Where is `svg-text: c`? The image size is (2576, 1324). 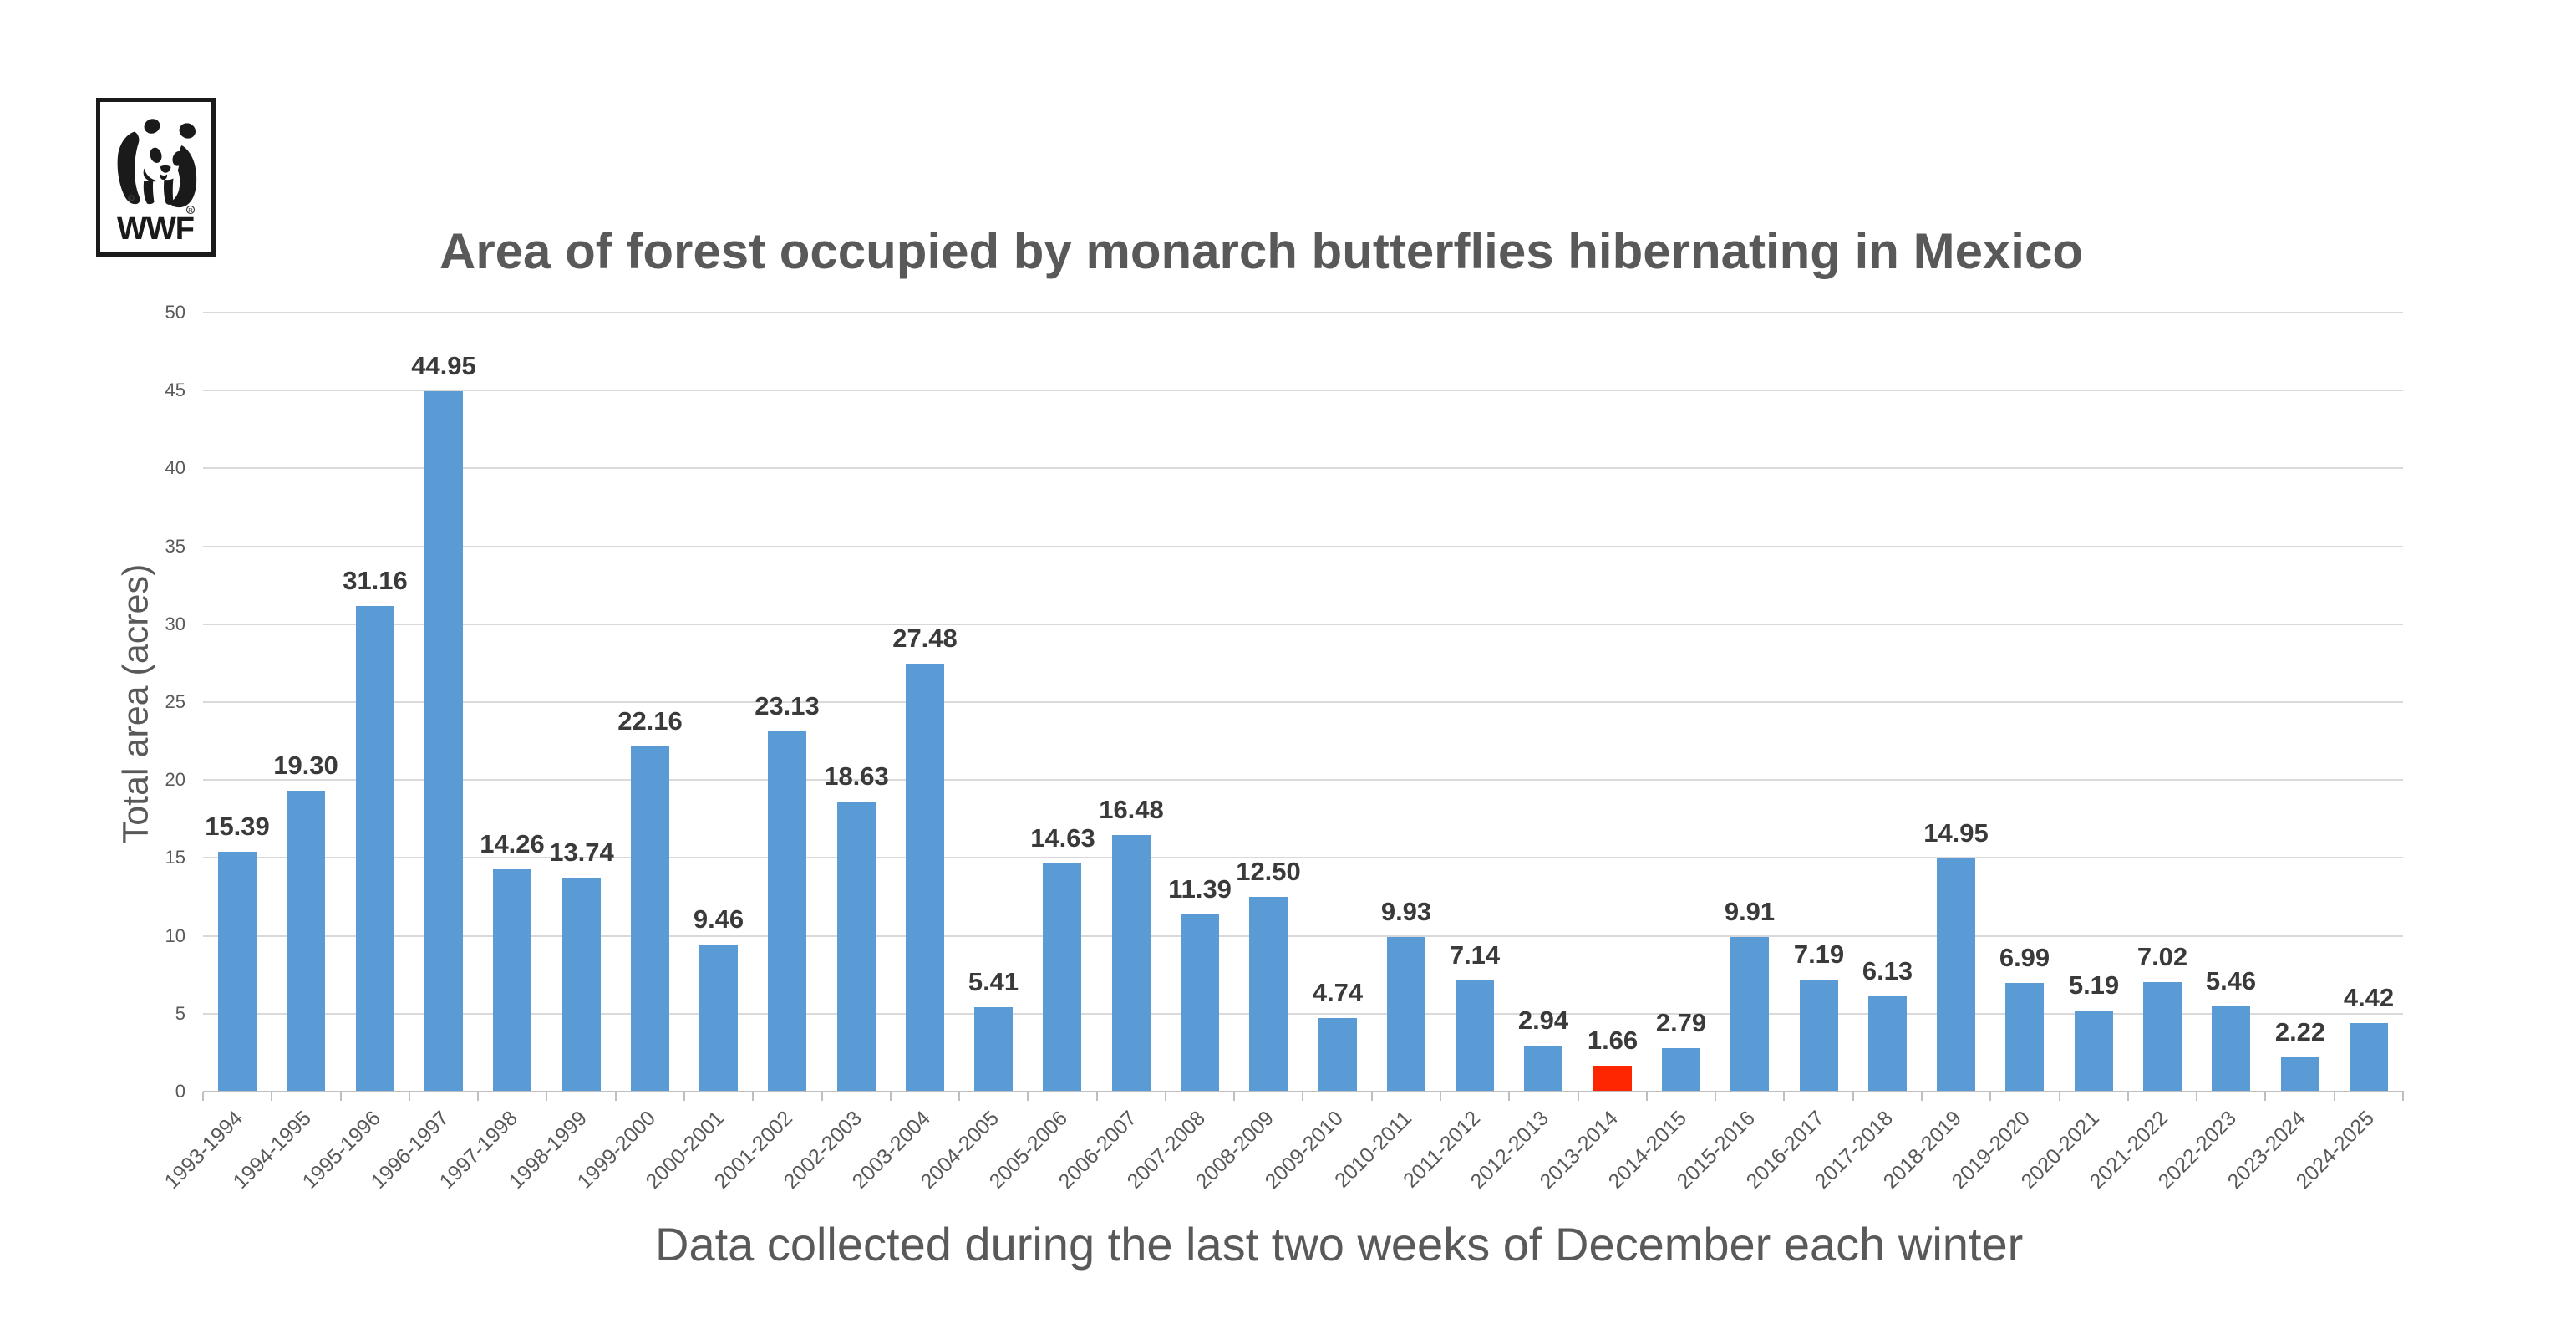
svg-text: c is located at coordinates (131, 198).